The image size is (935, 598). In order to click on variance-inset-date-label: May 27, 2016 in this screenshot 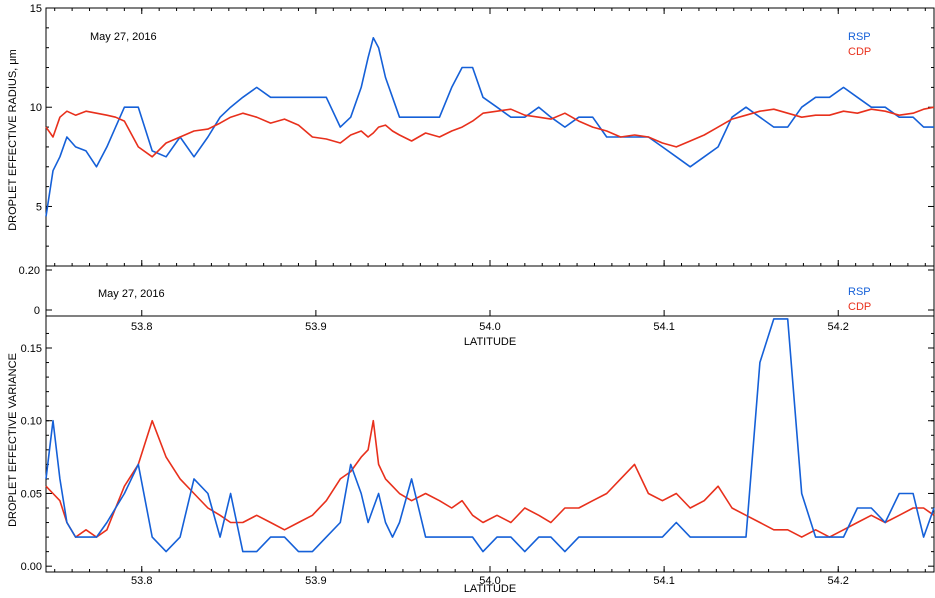, I will do `click(131, 294)`.